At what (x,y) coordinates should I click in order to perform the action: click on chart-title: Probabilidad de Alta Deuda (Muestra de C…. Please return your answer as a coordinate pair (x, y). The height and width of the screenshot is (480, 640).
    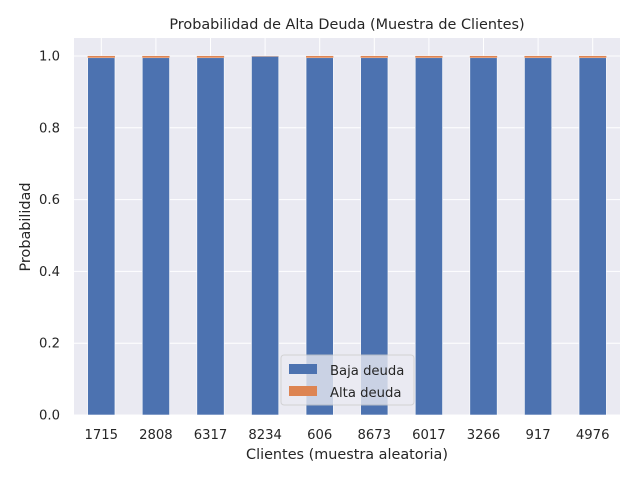
    Looking at the image, I should click on (346, 25).